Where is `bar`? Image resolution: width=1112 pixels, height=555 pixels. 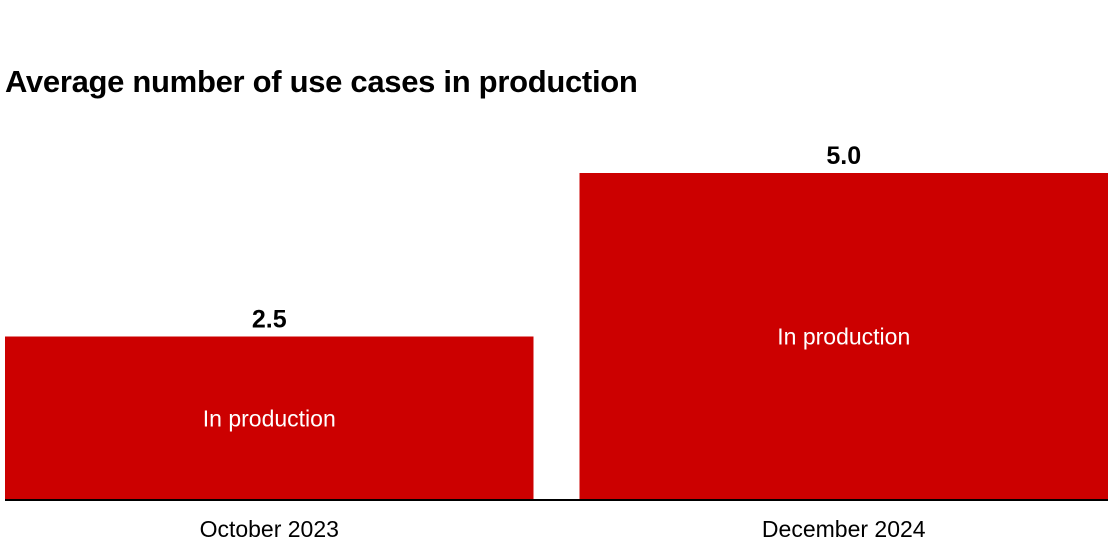 bar is located at coordinates (269, 418).